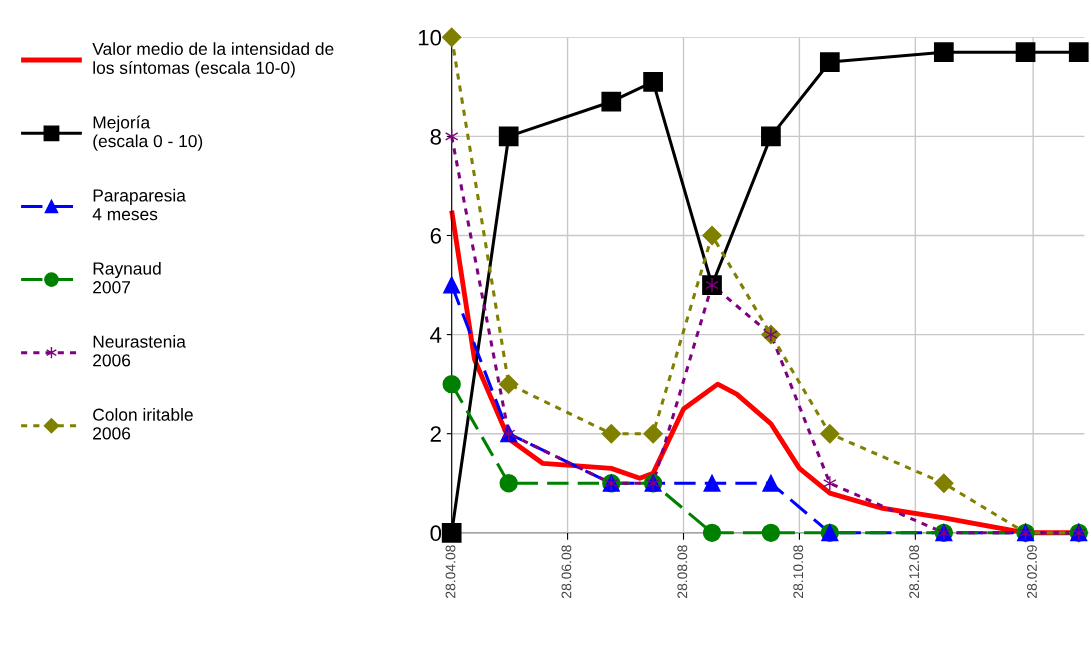 The height and width of the screenshot is (666, 1091). Describe the element at coordinates (436, 533) in the screenshot. I see `y-tick-label: 0` at that location.